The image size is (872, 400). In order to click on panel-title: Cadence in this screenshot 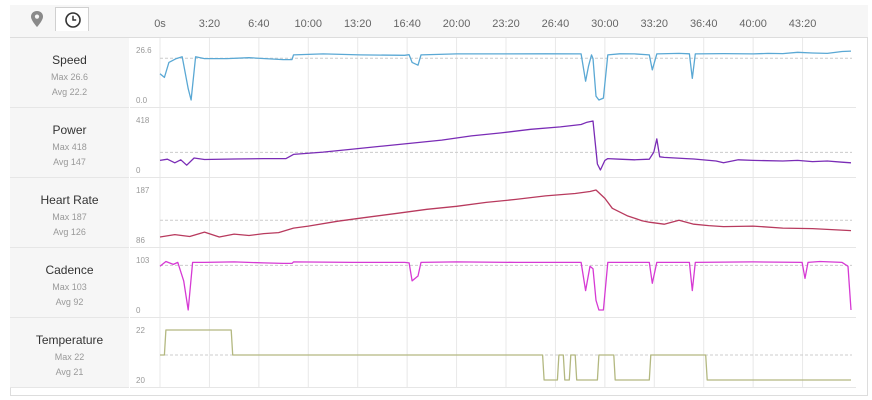, I will do `click(69, 270)`.